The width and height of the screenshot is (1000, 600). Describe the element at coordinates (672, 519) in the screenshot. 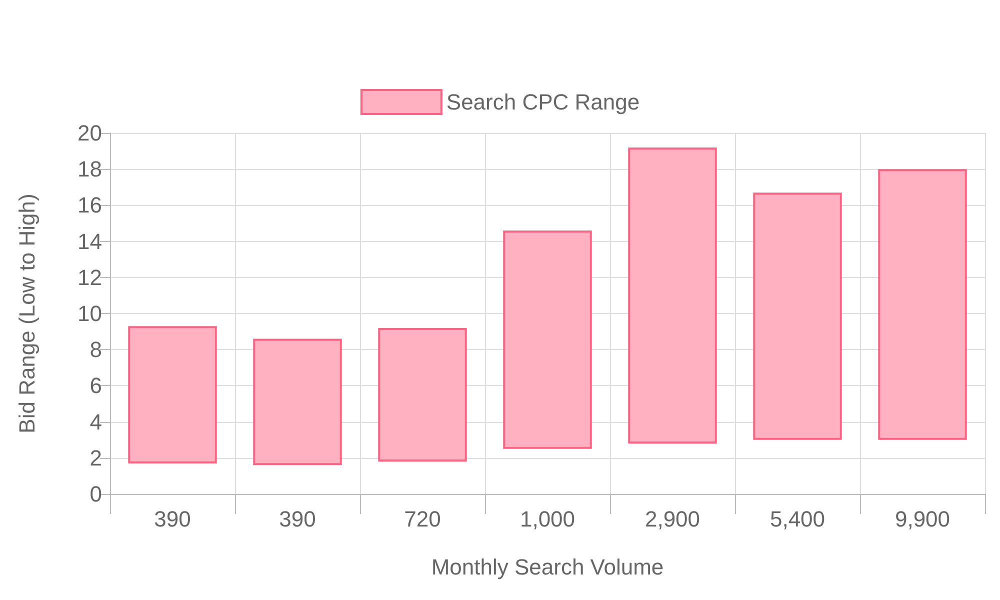

I see `x-tick-label: 2,900` at that location.